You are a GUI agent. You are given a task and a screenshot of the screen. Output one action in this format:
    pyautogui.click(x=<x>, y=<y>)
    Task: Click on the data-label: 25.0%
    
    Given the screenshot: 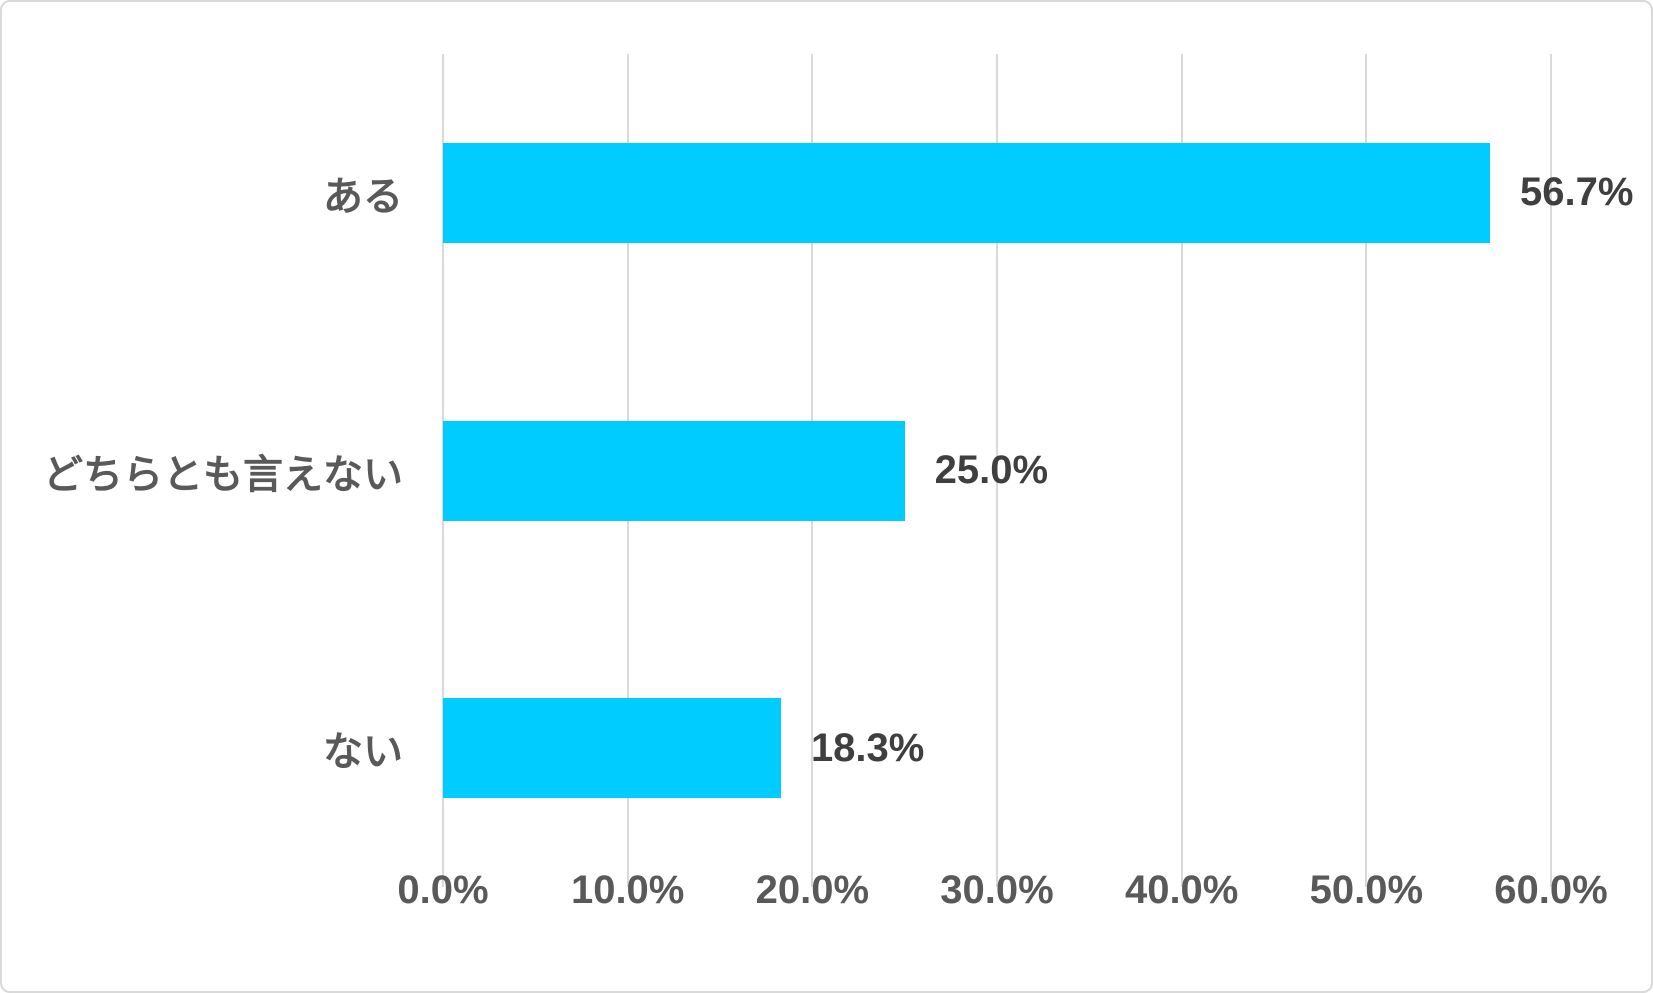 What is the action you would take?
    pyautogui.click(x=991, y=470)
    